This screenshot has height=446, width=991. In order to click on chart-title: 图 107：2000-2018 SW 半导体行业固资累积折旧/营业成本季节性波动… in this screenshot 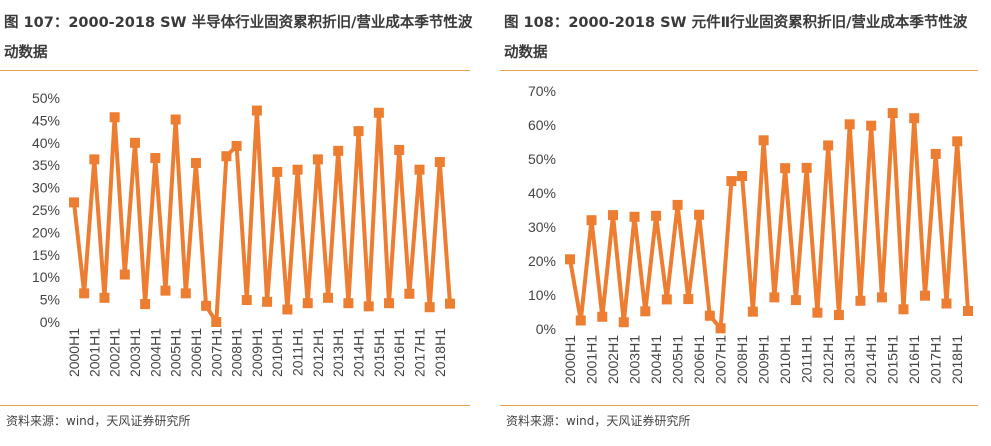, I will do `click(238, 38)`.